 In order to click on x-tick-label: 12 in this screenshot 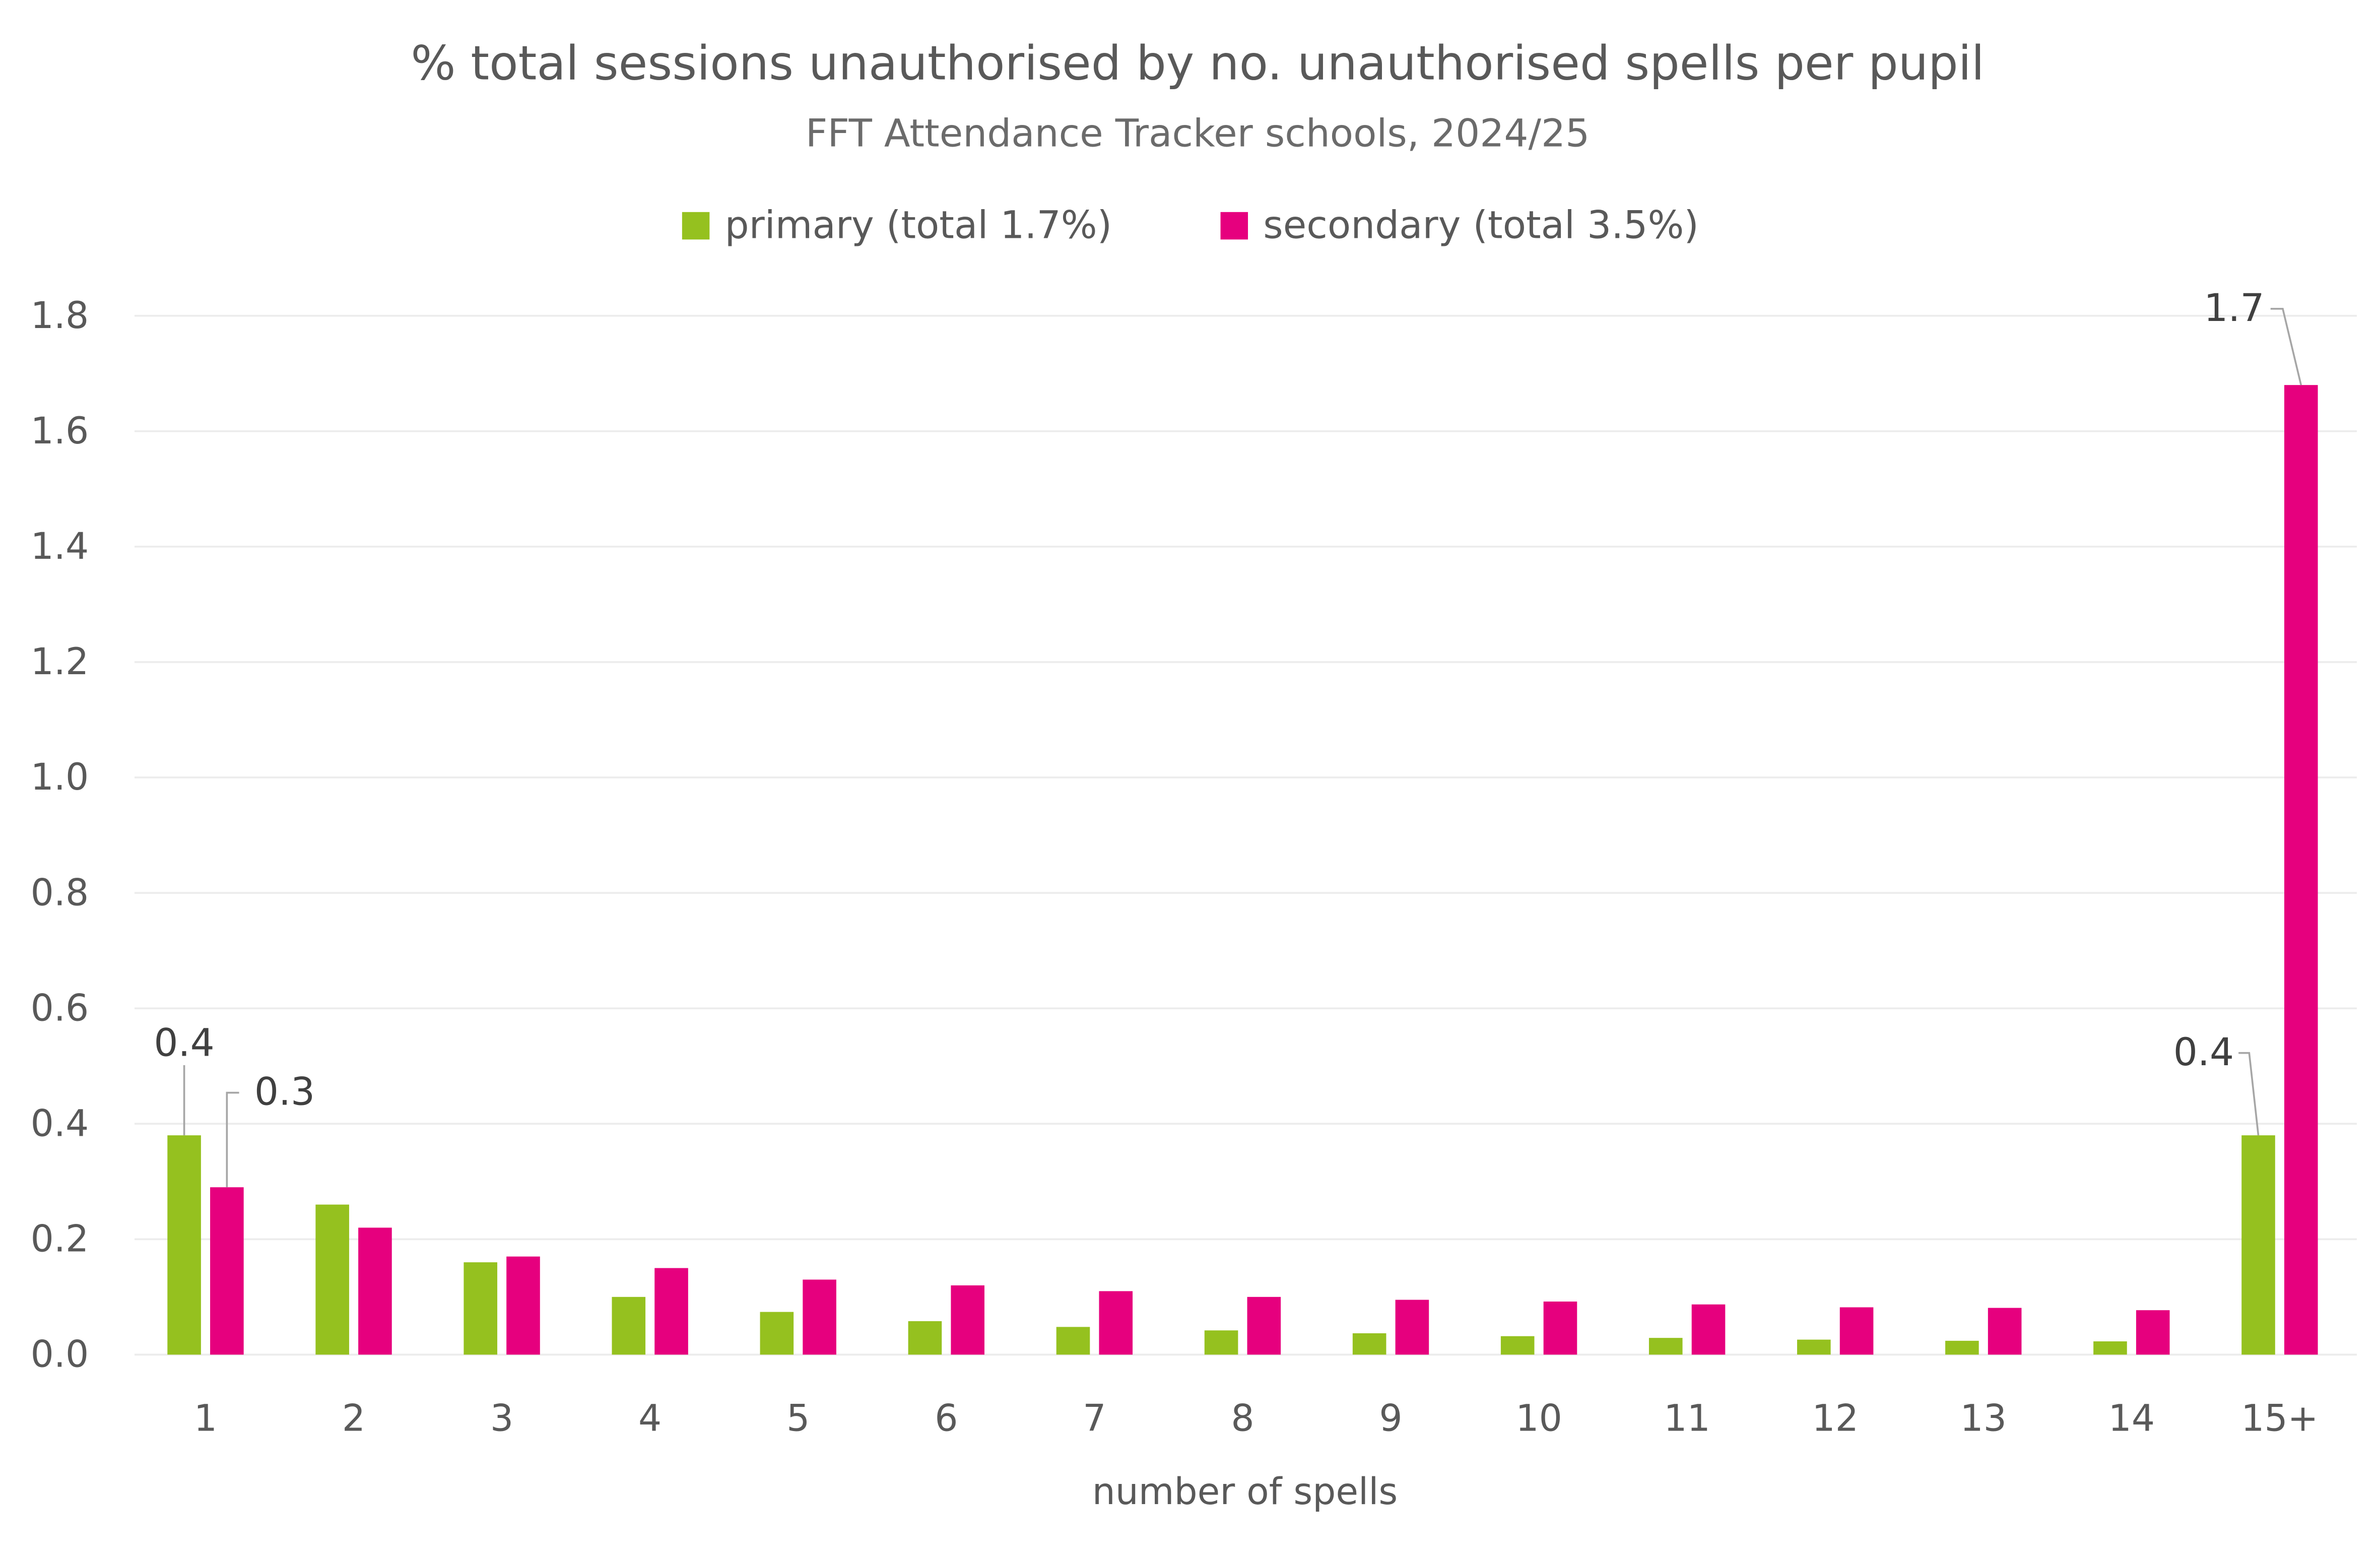, I will do `click(1835, 1419)`.